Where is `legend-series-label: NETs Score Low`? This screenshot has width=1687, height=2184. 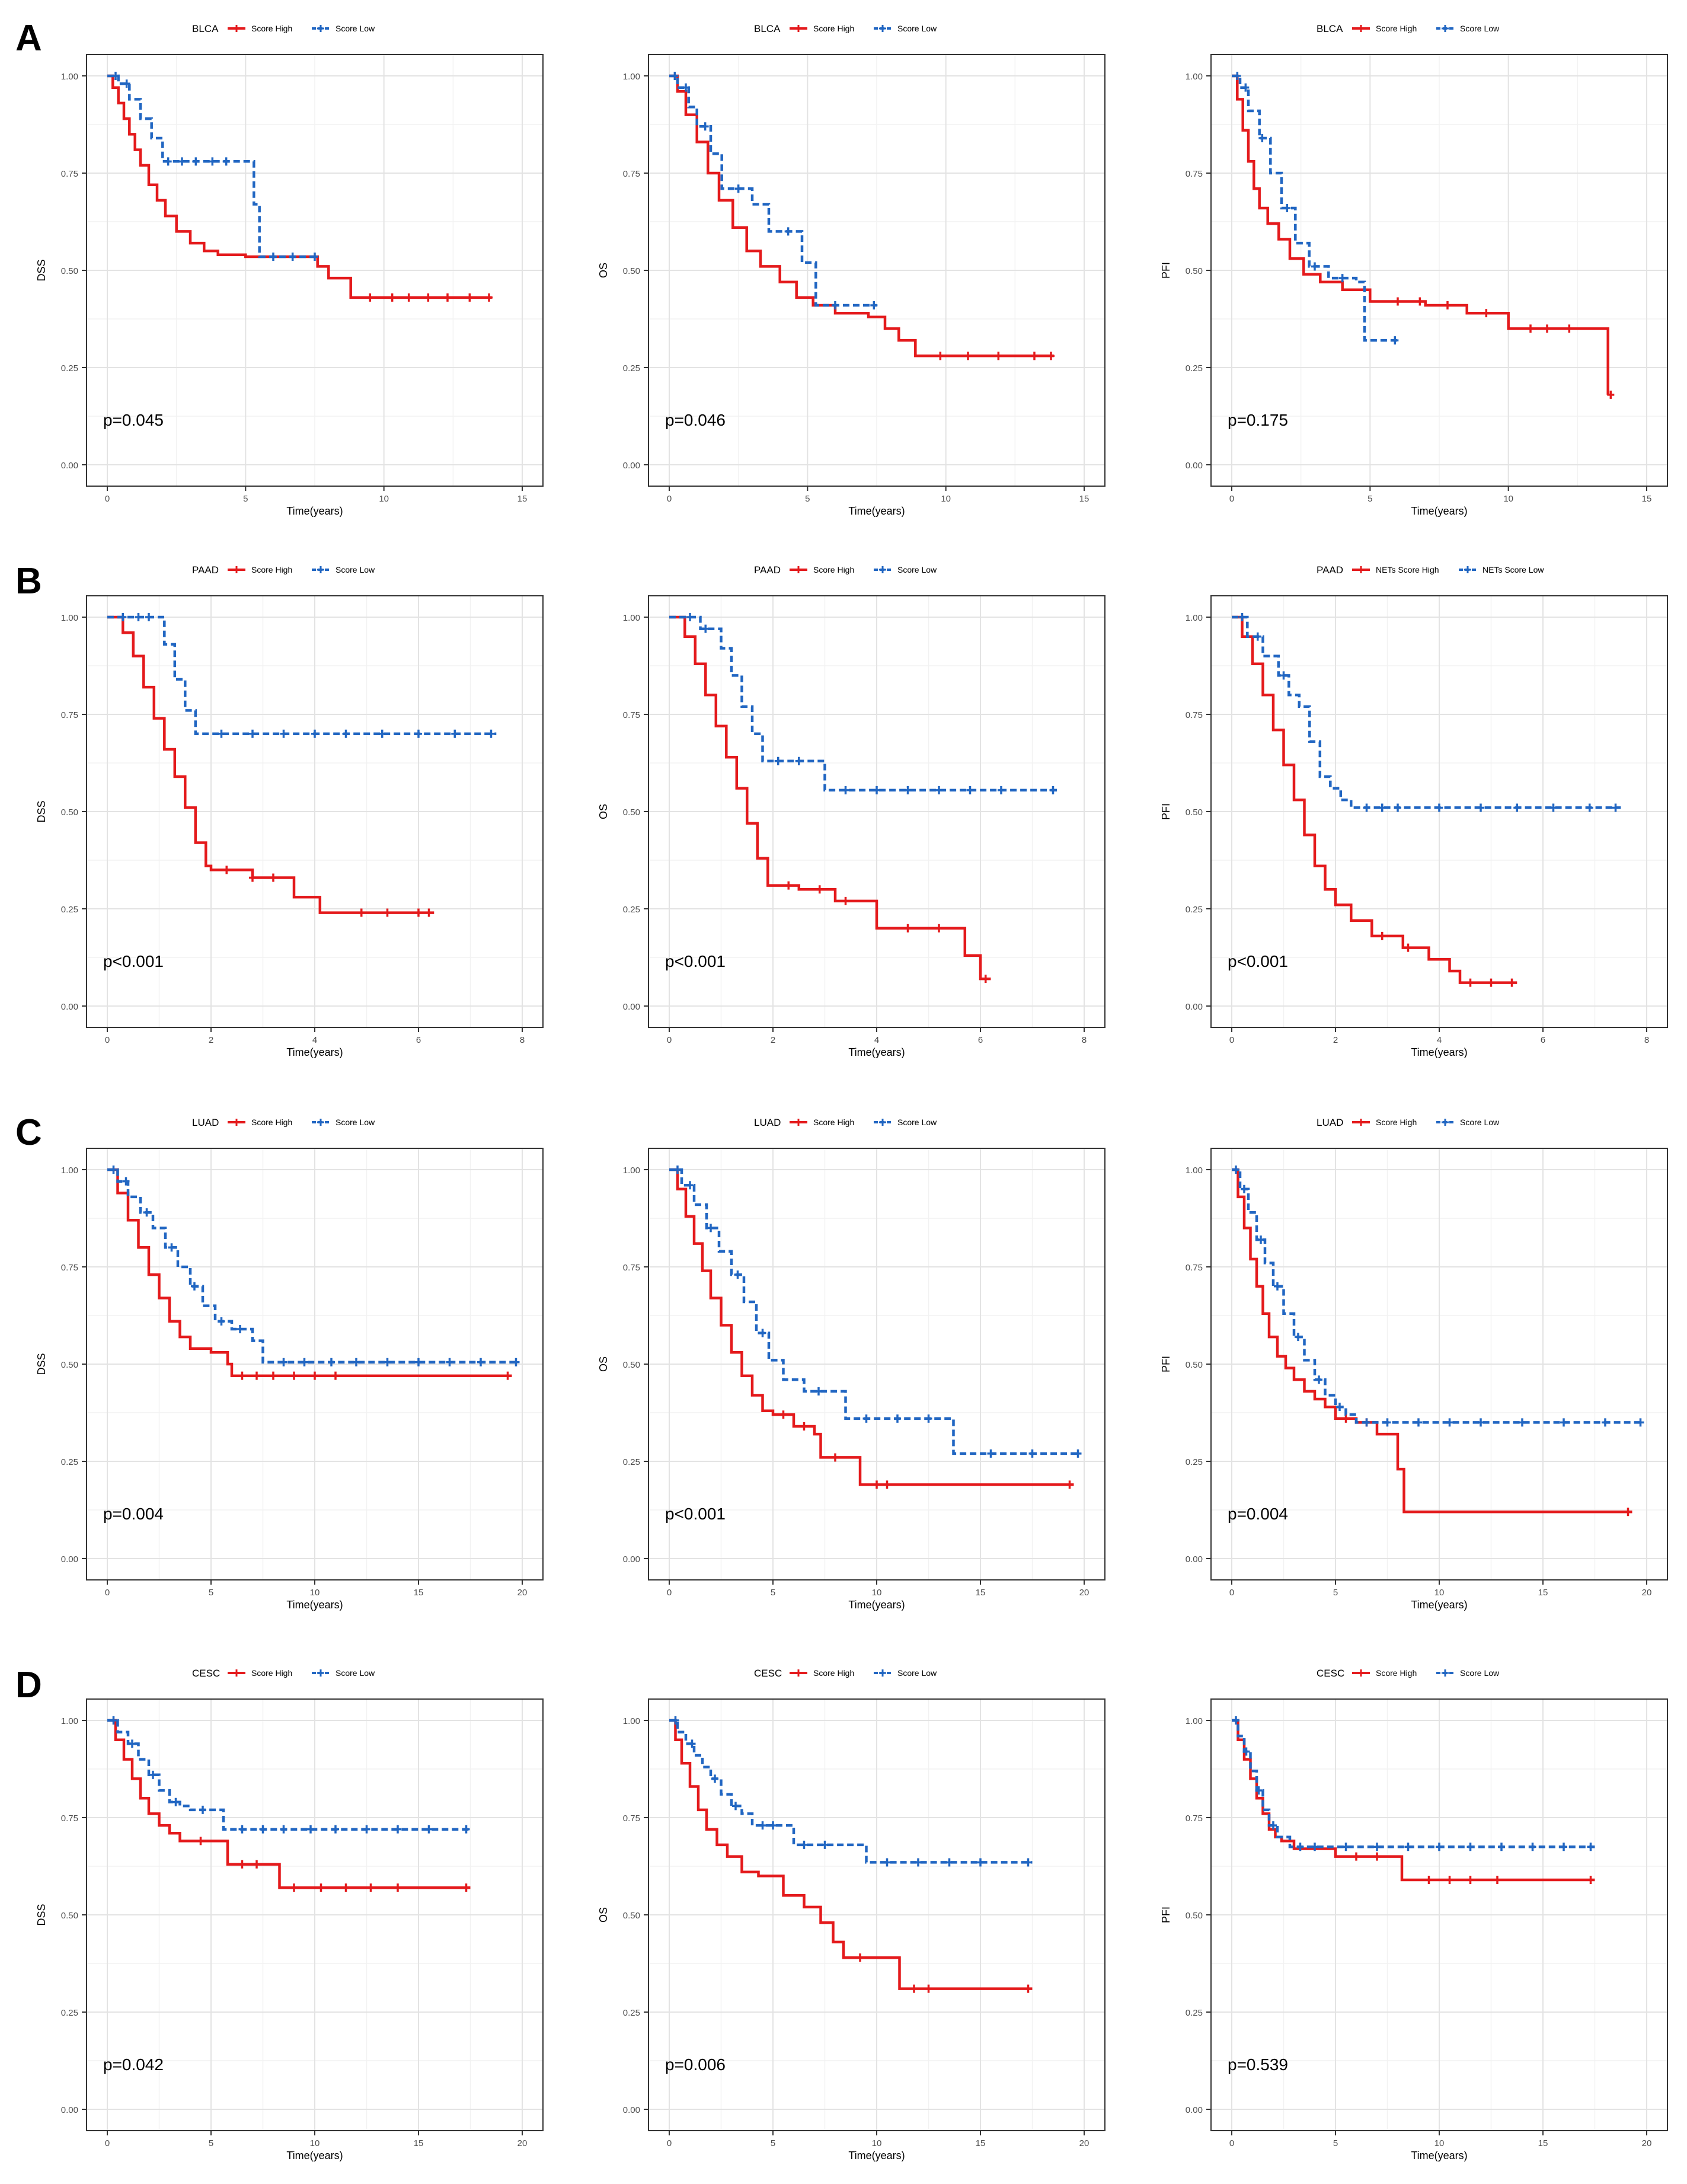 legend-series-label: NETs Score Low is located at coordinates (1513, 569).